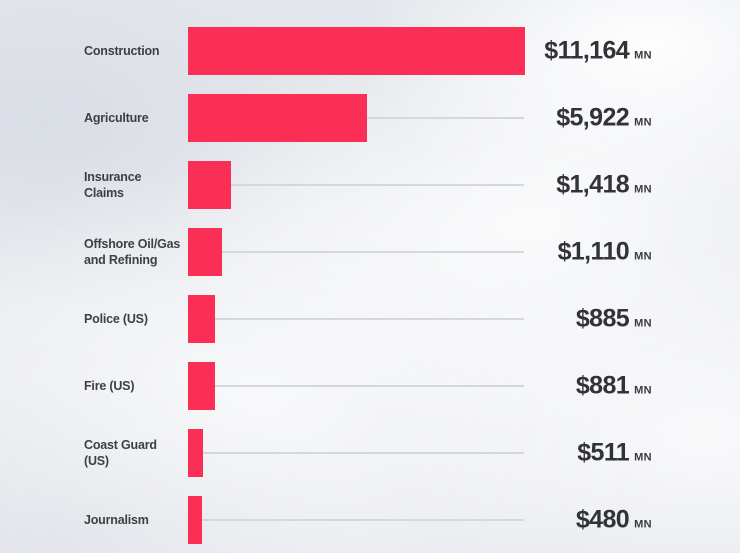  I want to click on value-label: $1,418 MN, so click(588, 184).